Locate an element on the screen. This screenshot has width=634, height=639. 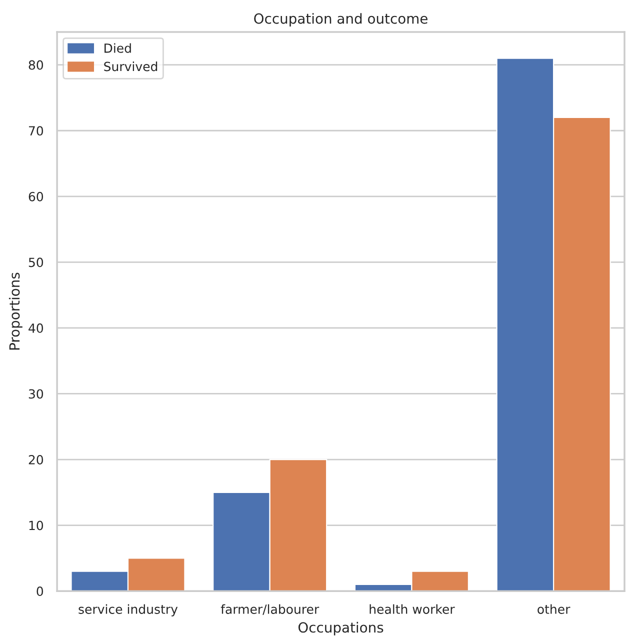
y-tick-label: 30 is located at coordinates (36, 394).